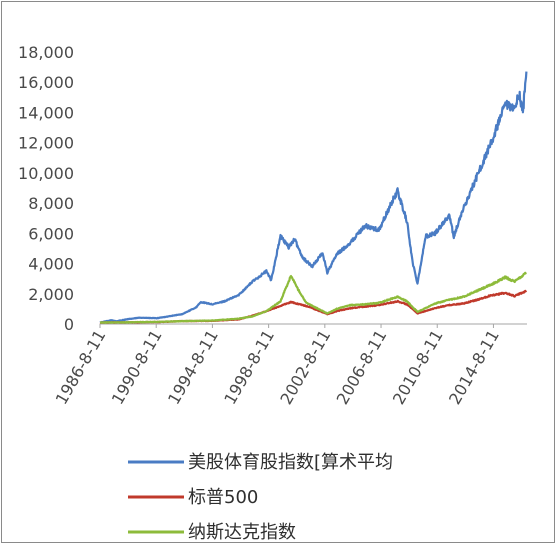  What do you see at coordinates (51, 233) in the screenshot?
I see `y-tick-label: 6,000` at bounding box center [51, 233].